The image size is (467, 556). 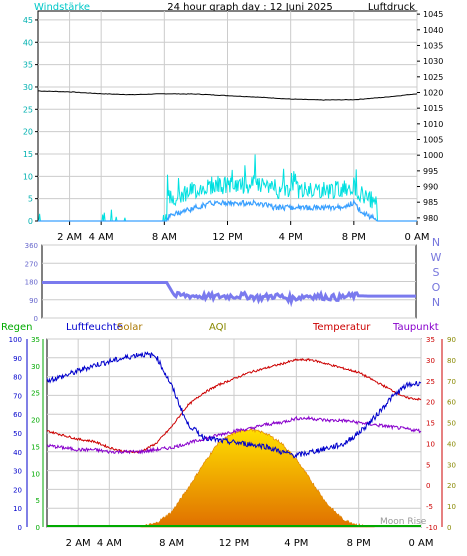 What do you see at coordinates (243, 232) in the screenshot?
I see `wind-x-axis: 2 AM 4 AM 8 AM 12 PM 4 PM 8 PM 0 AM` at bounding box center [243, 232].